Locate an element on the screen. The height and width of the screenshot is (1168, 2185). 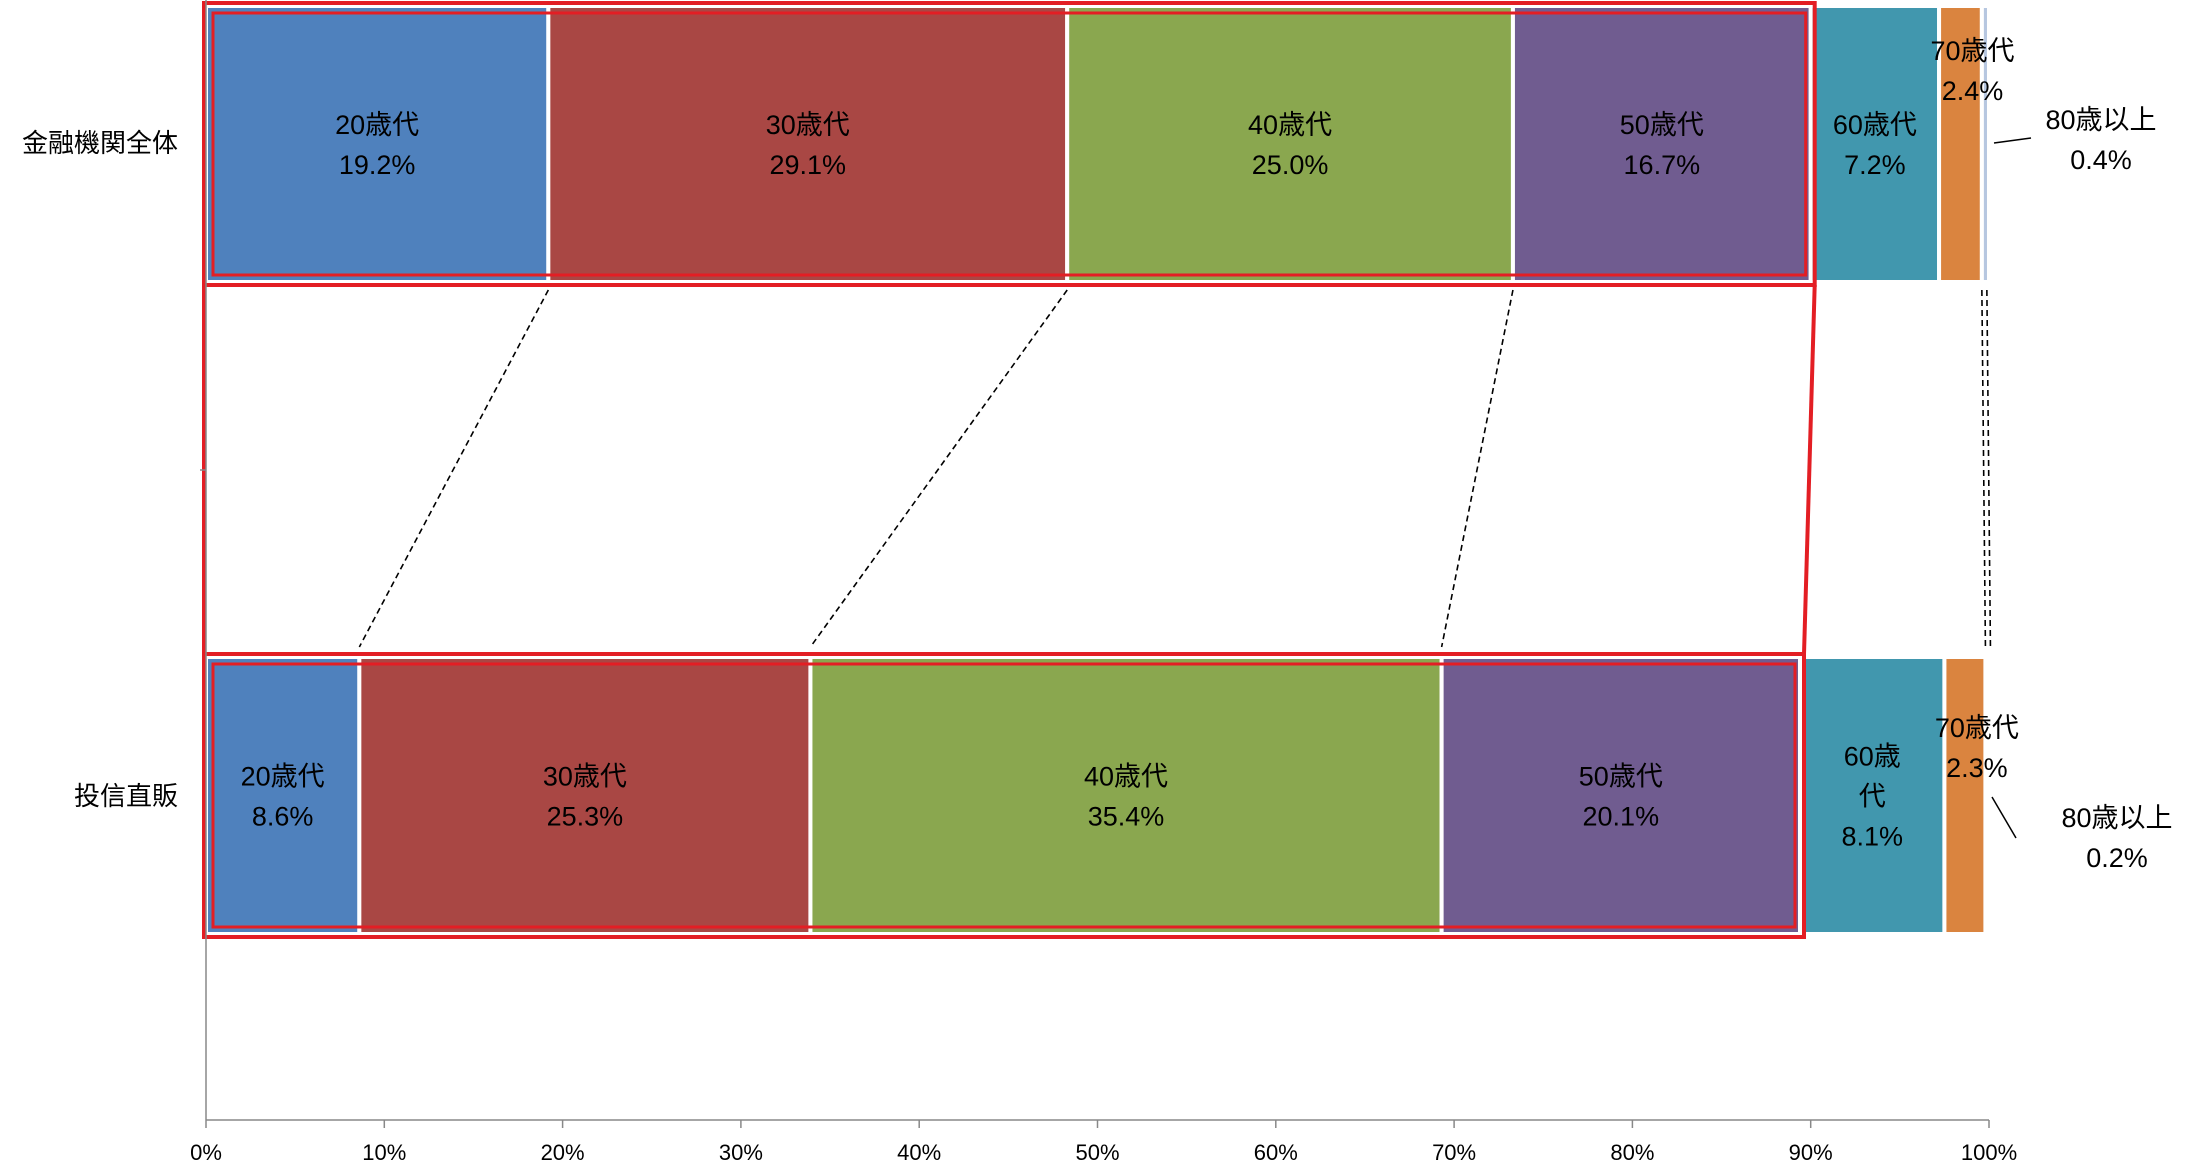
data-label-1-5-0: 70歳代 is located at coordinates (1977, 728).